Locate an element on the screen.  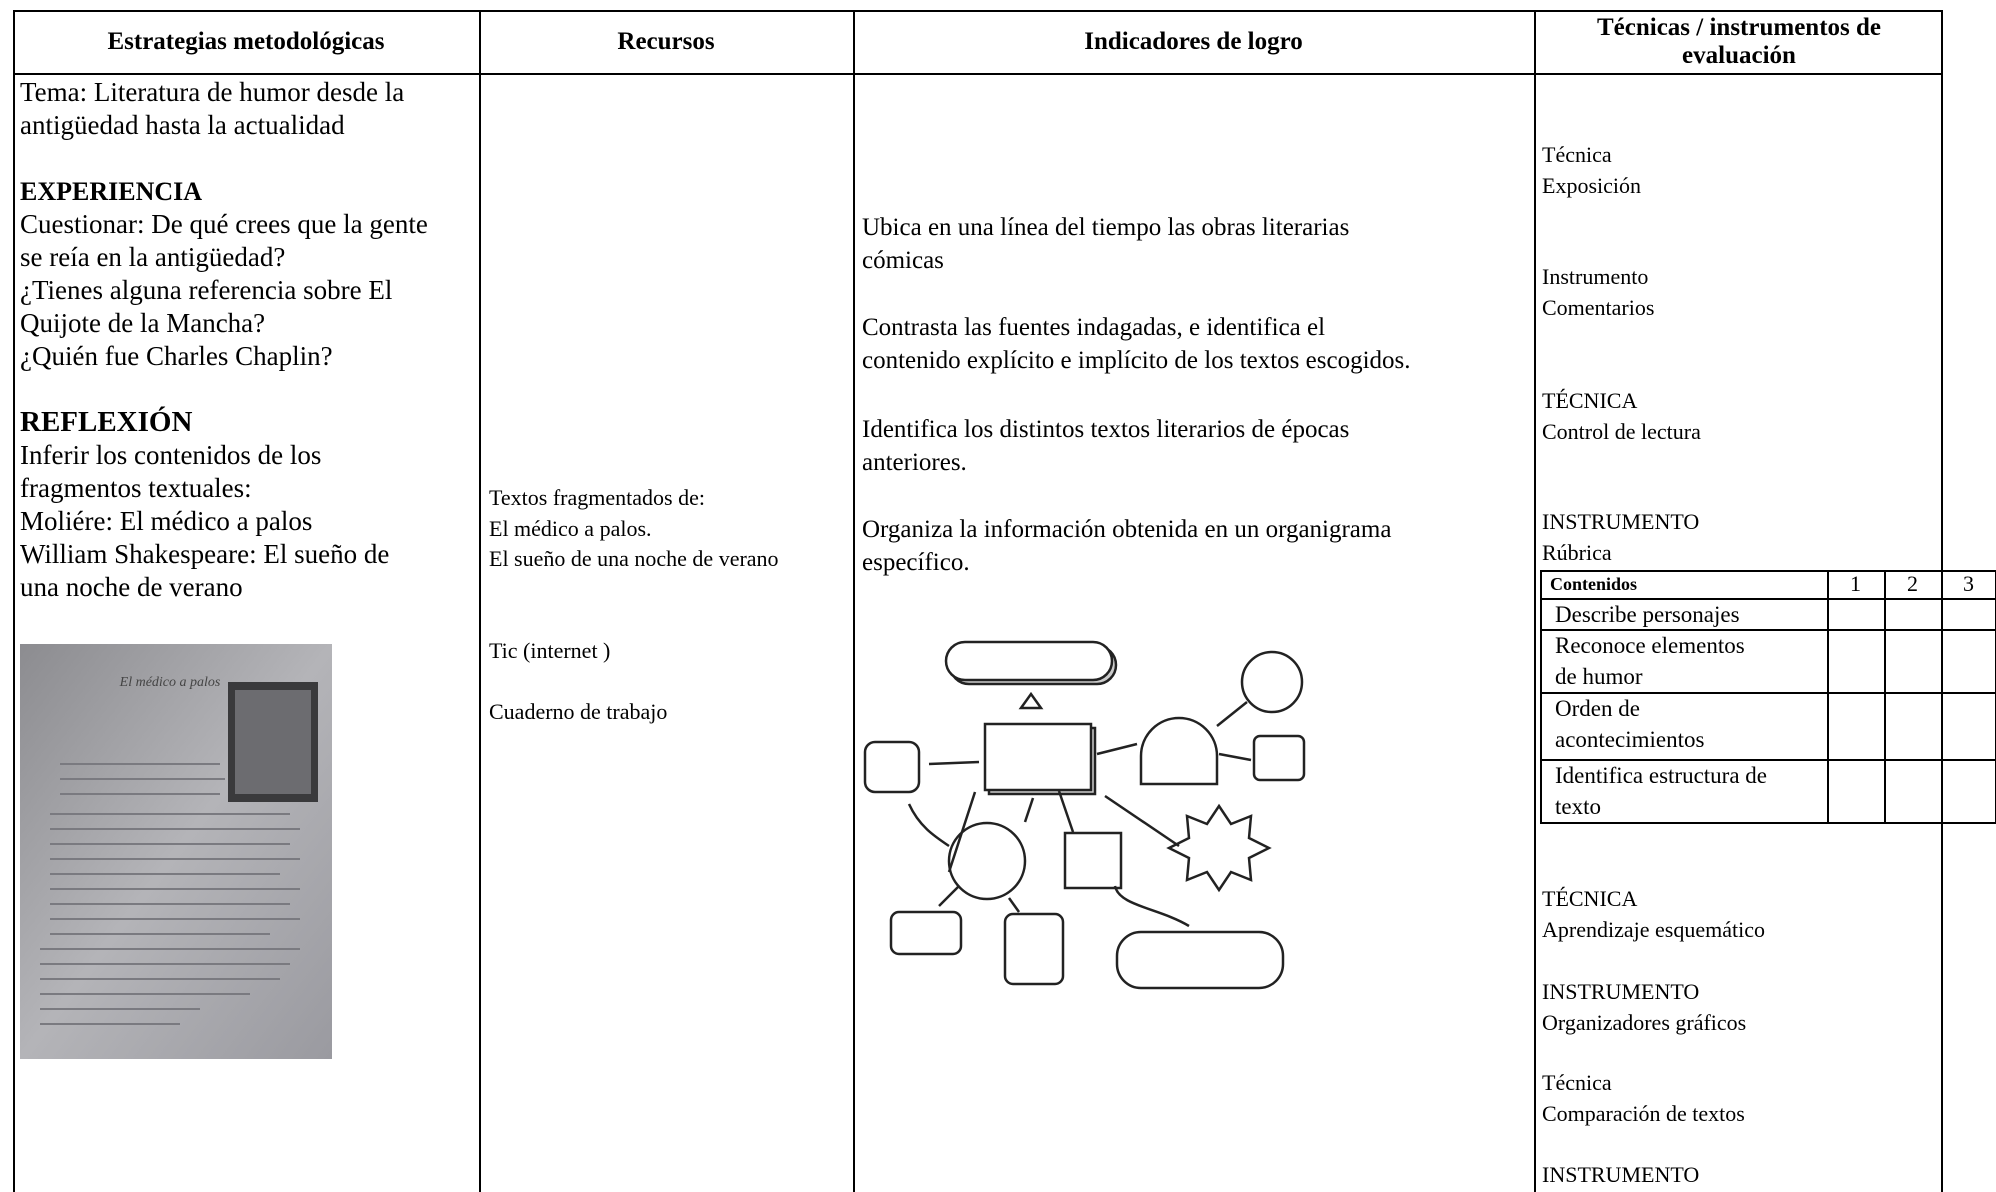
text-line: Aprendizaje esquemático is located at coordinates (1653, 929).